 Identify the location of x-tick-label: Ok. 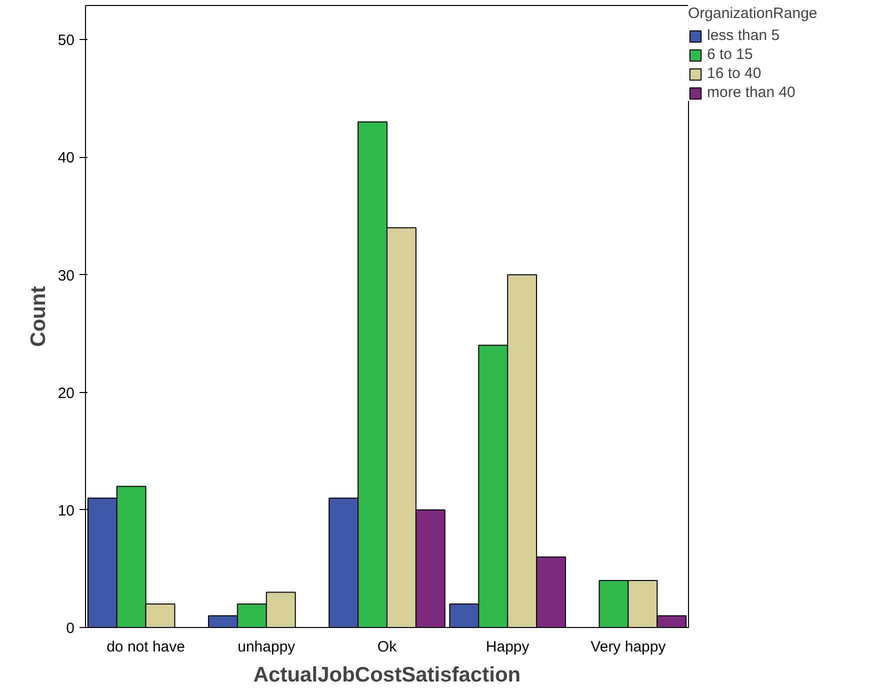
(387, 647).